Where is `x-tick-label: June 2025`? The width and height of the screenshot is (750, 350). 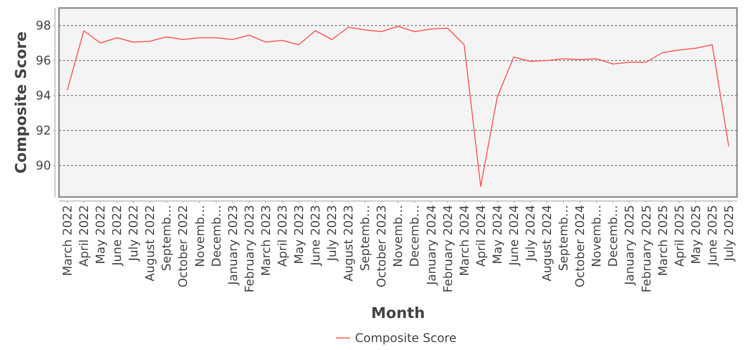 x-tick-label: June 2025 is located at coordinates (712, 235).